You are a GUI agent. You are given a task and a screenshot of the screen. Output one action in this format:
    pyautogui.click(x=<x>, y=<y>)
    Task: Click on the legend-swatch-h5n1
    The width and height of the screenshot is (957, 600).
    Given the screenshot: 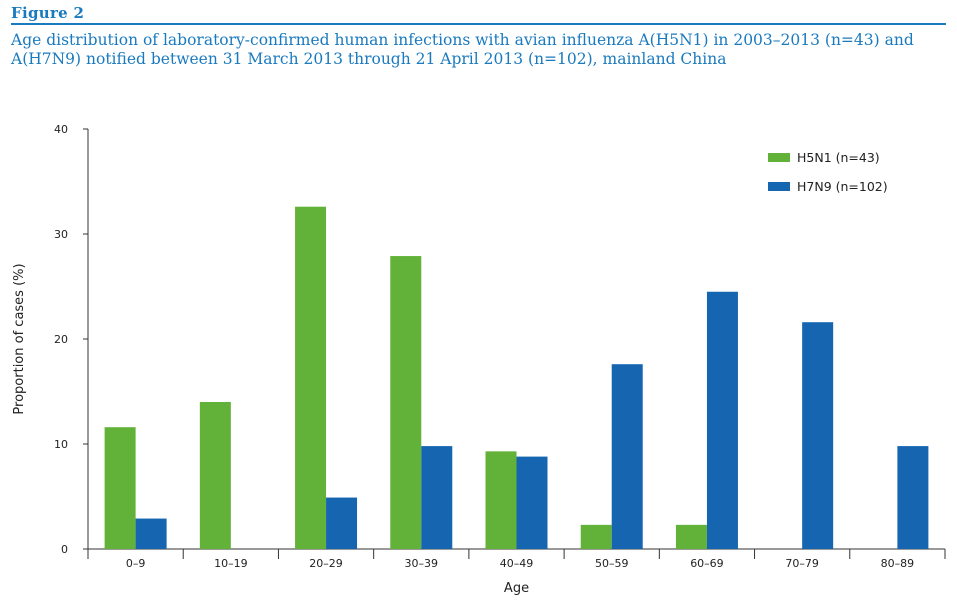 What is the action you would take?
    pyautogui.click(x=779, y=157)
    